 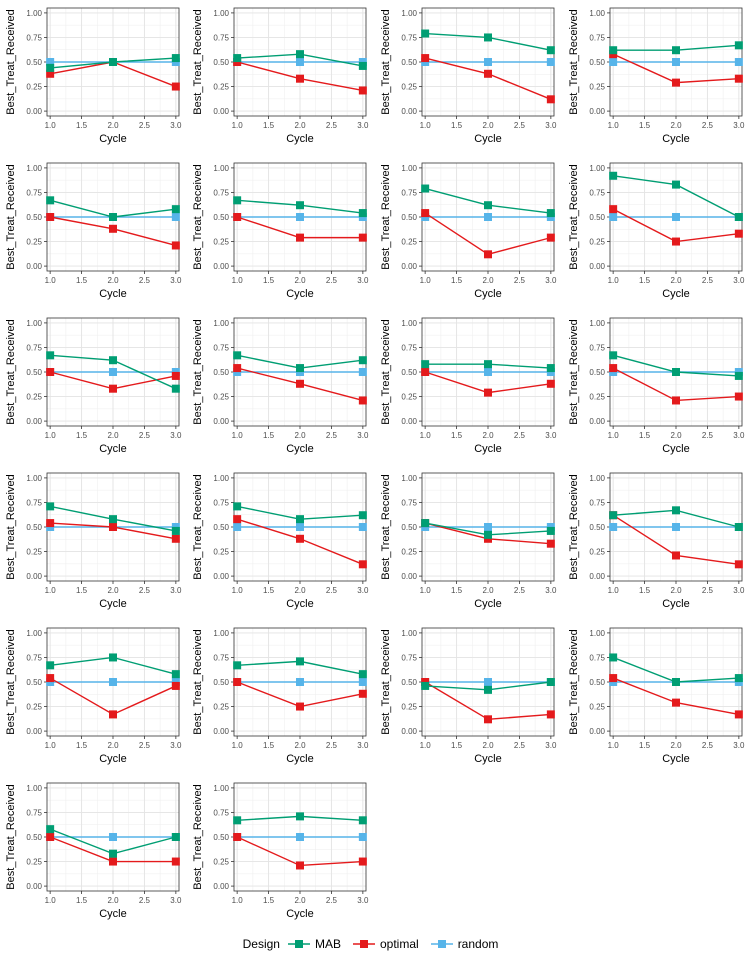 I want to click on legend-item-optimal: optimal, so click(x=386, y=944).